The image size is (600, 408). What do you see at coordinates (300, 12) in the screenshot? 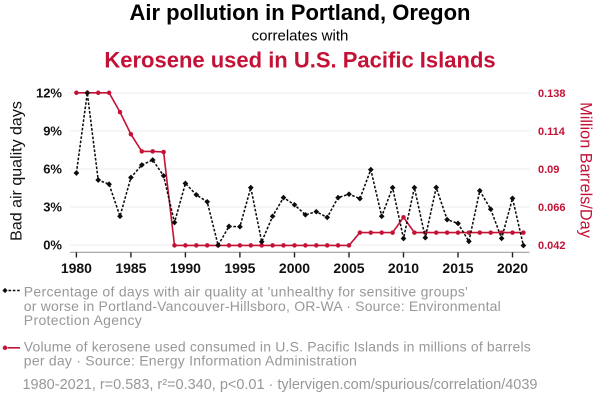
I see `svg-text:Air pollution in Portland, Ore: Air pollution in Portland, Oregon` at bounding box center [300, 12].